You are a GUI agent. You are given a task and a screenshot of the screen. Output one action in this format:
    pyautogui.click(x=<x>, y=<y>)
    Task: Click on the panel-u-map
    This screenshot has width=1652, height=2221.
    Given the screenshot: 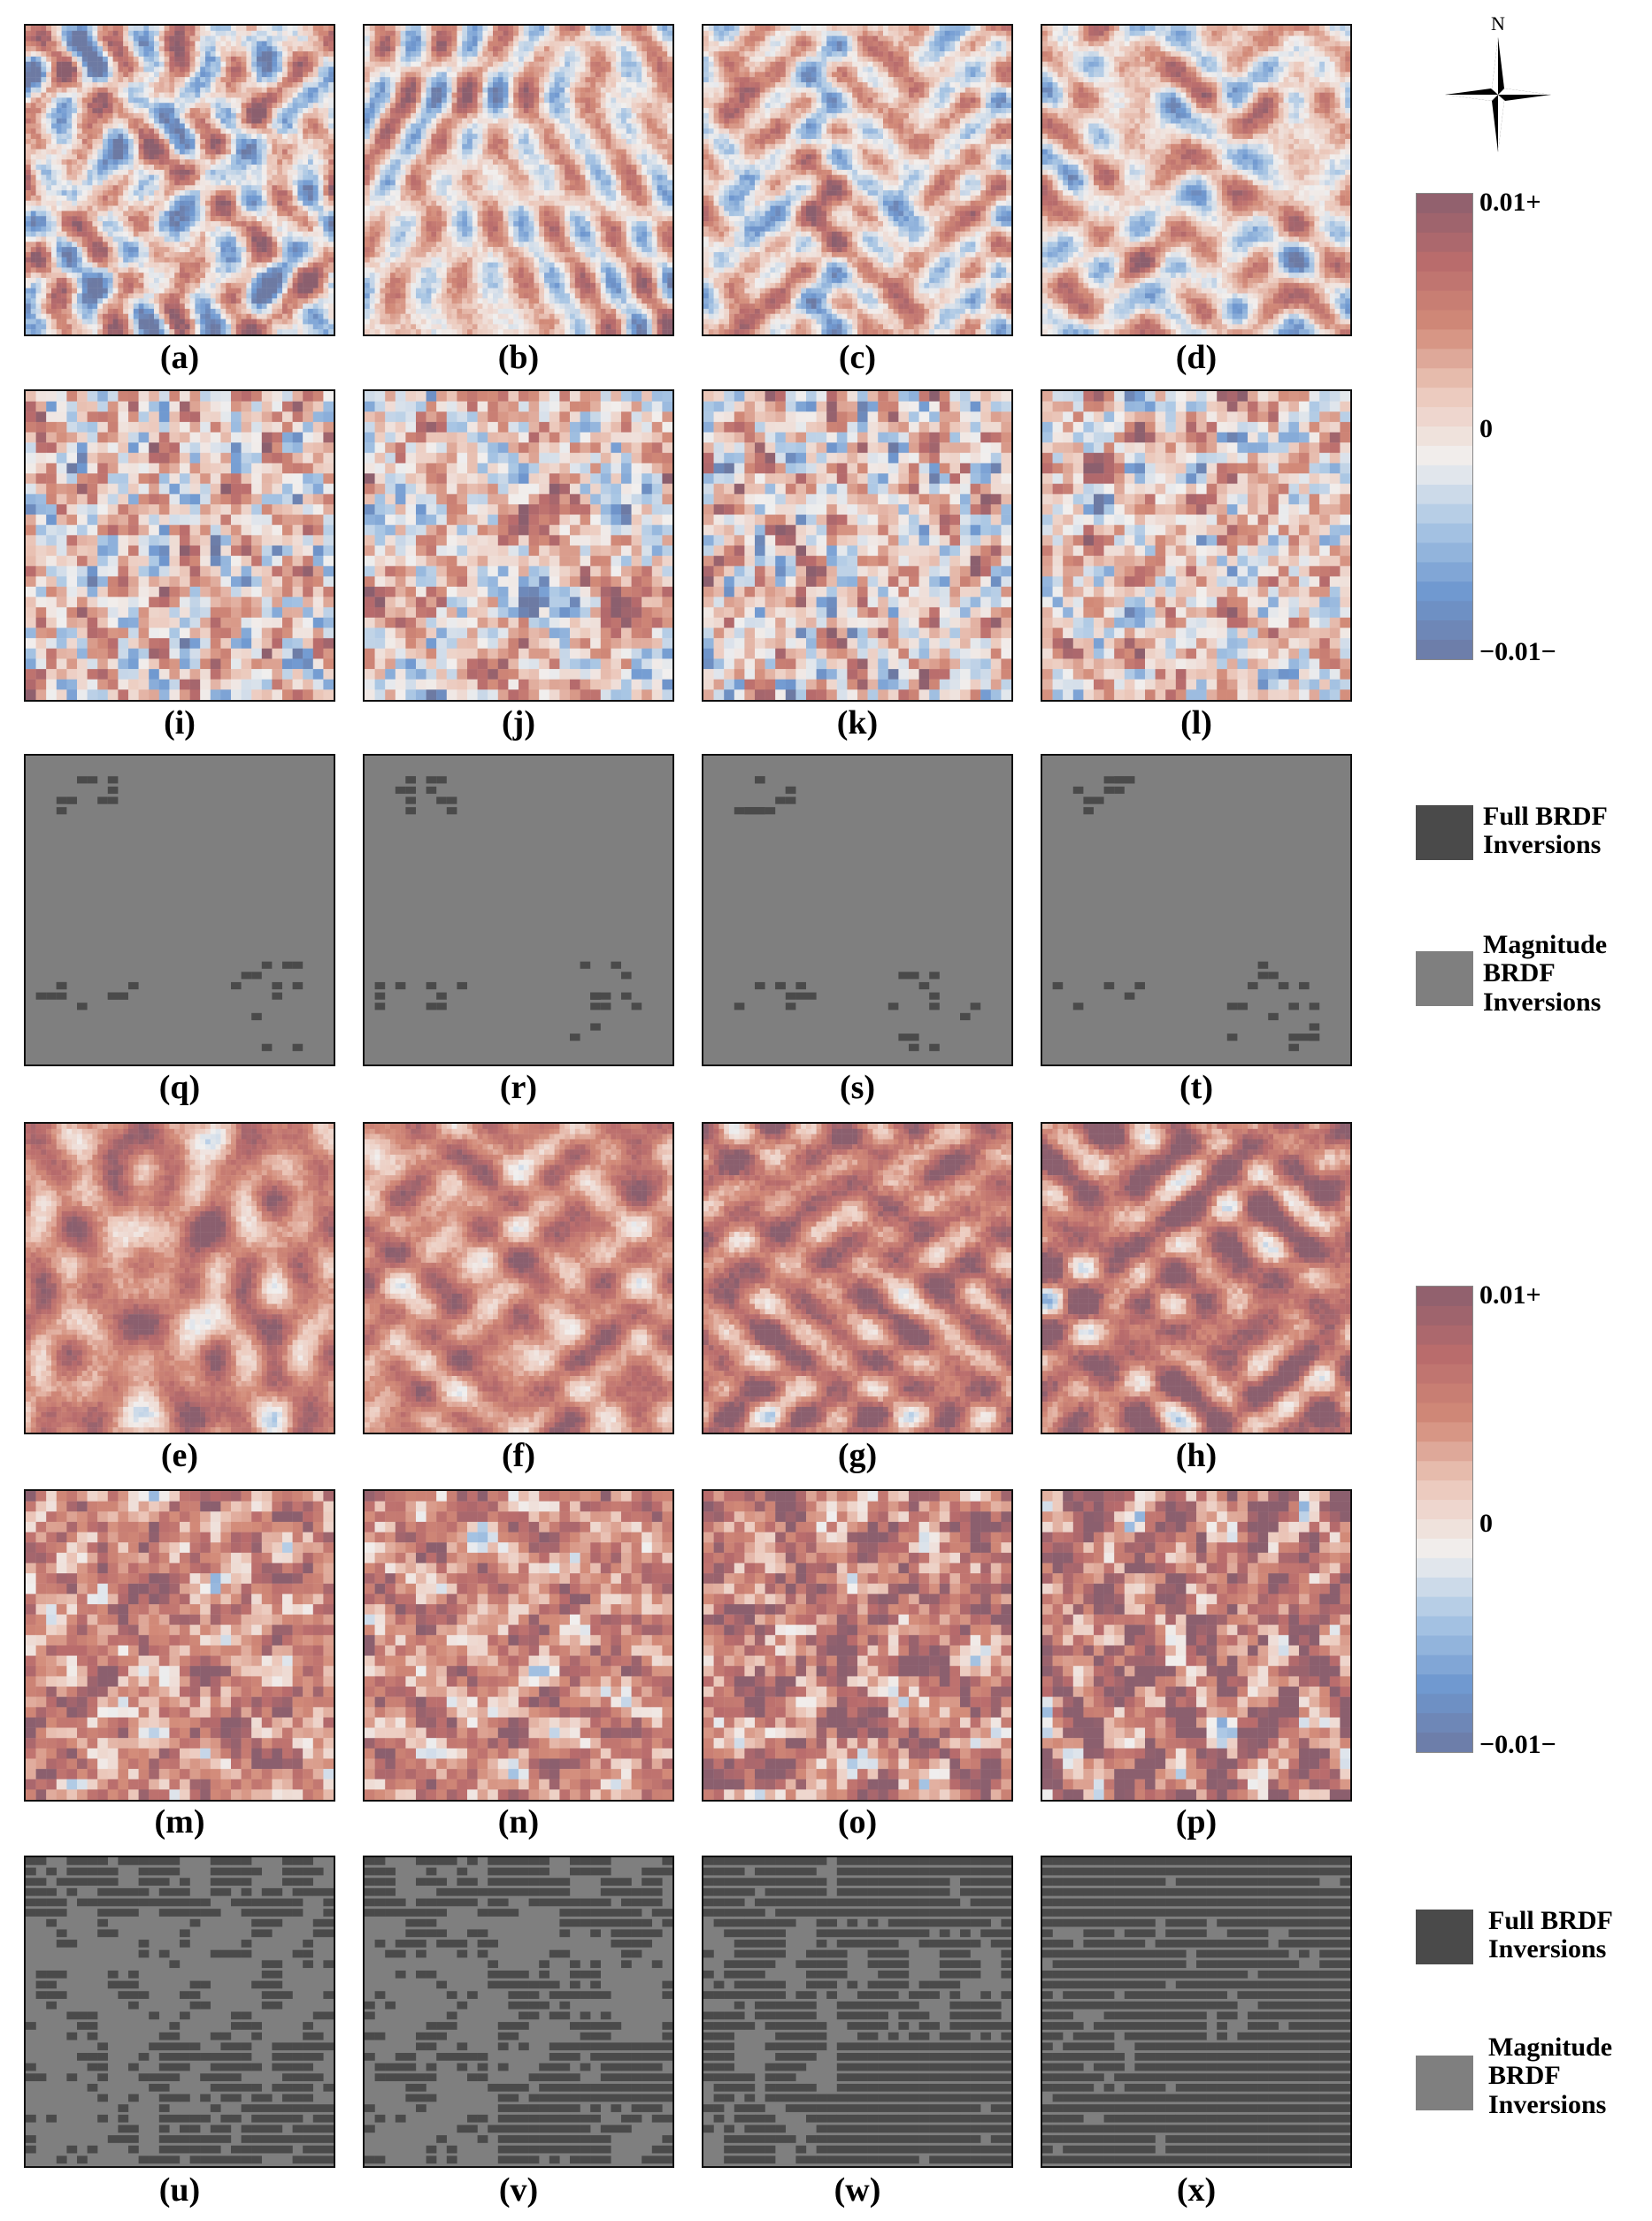 What is the action you would take?
    pyautogui.click(x=179, y=2012)
    